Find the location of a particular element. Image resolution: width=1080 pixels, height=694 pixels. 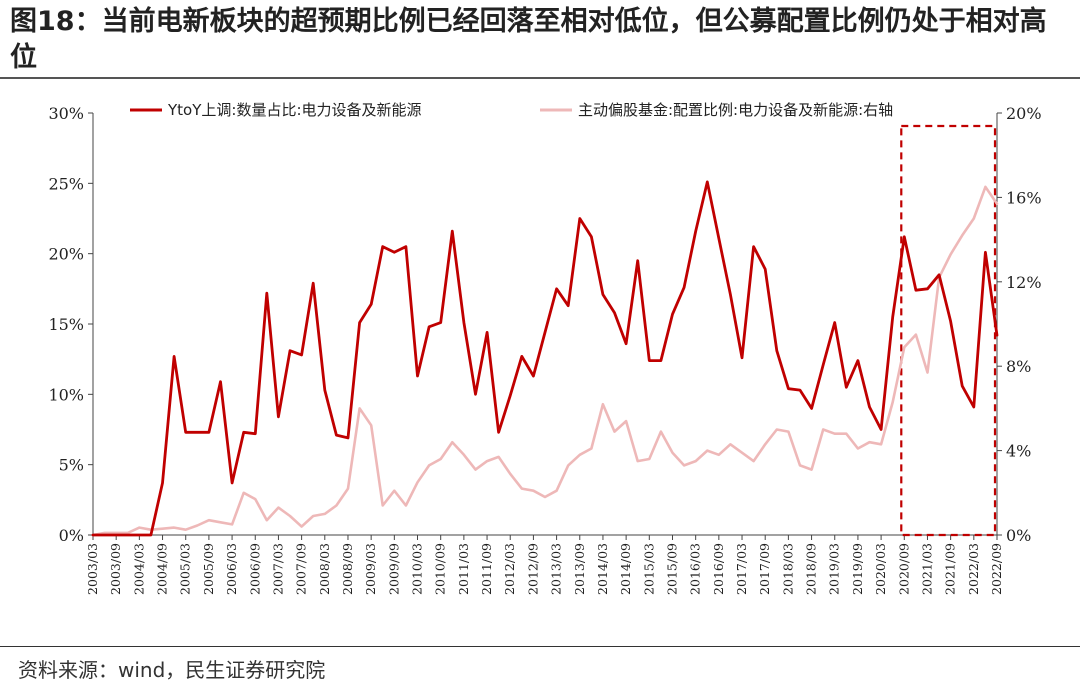

x-tick-label: 2007/03 is located at coordinates (277, 569).